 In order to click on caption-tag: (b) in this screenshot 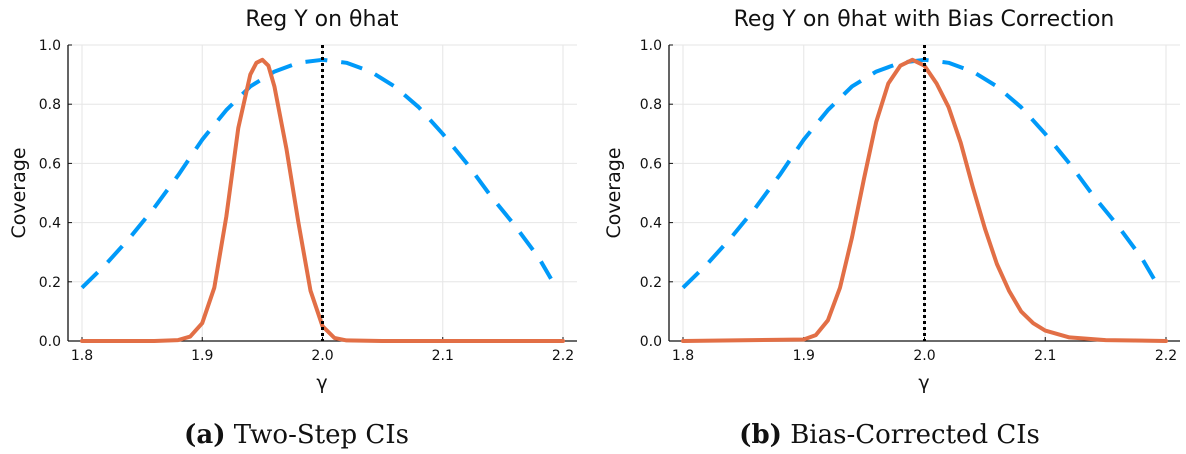, I will do `click(760, 435)`.